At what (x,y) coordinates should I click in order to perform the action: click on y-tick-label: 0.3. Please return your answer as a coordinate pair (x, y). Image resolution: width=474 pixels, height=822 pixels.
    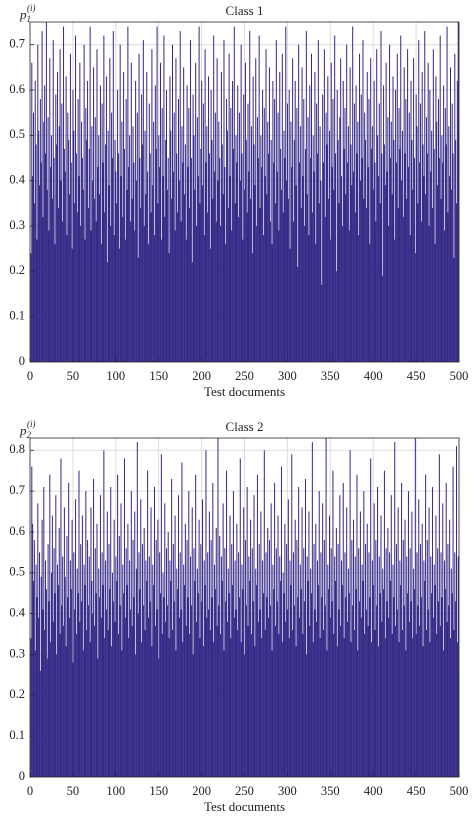
    Looking at the image, I should click on (17, 225).